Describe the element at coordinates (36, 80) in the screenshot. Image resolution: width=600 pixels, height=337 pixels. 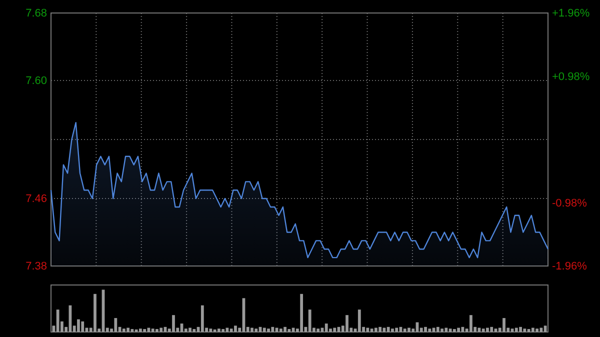
I see `y-tick-label: 7.60` at that location.